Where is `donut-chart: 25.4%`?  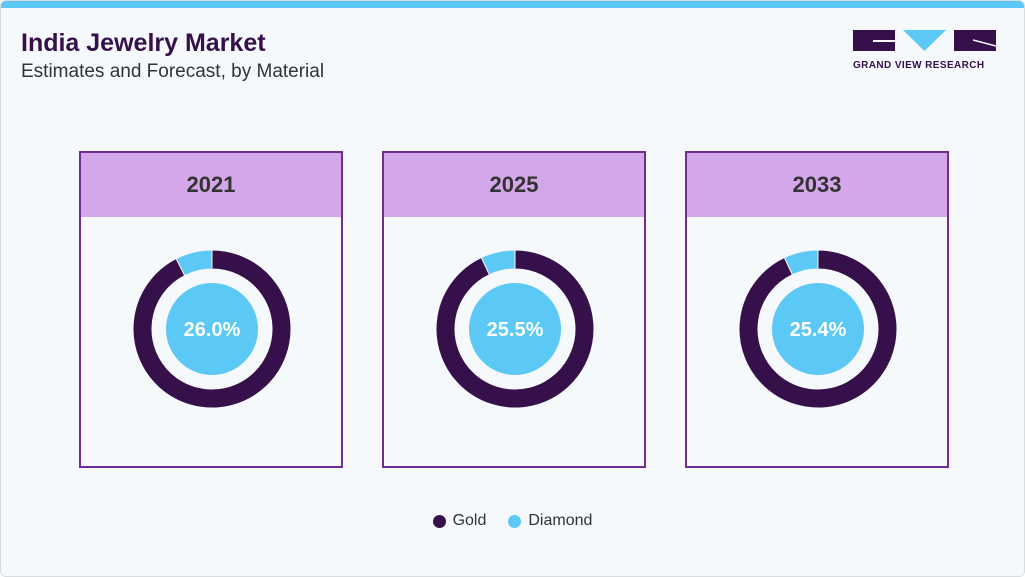
donut-chart: 25.4% is located at coordinates (818, 329).